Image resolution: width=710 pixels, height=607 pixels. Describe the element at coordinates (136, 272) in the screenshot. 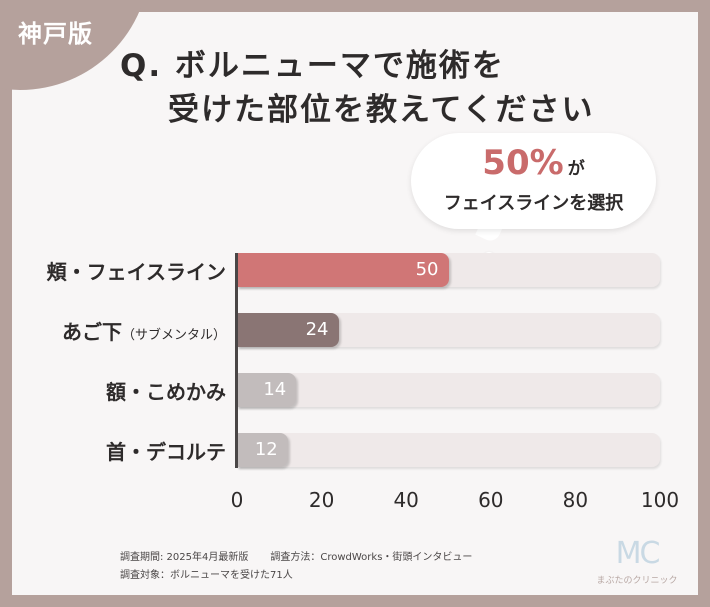

I see `category-label: 頬・フェイスライン` at that location.